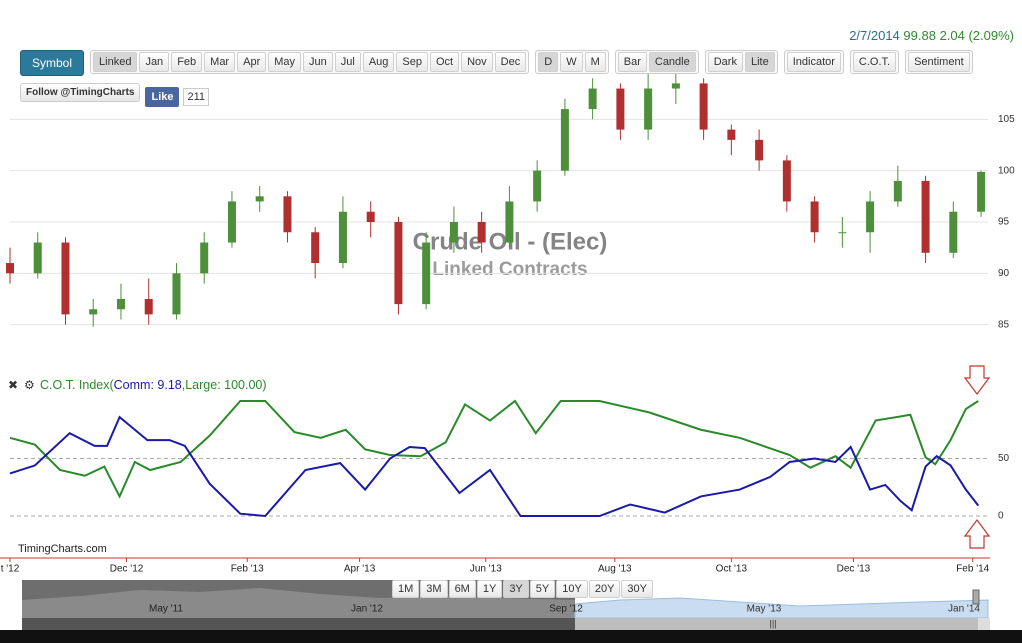  I want to click on toolbar-button: Jun, so click(318, 62).